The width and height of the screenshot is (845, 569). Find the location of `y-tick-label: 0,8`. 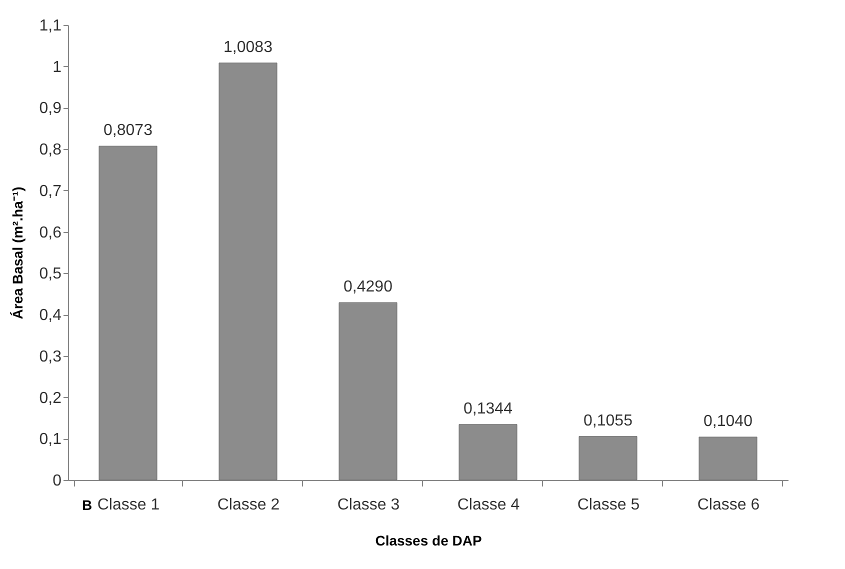

y-tick-label: 0,8 is located at coordinates (50, 150).